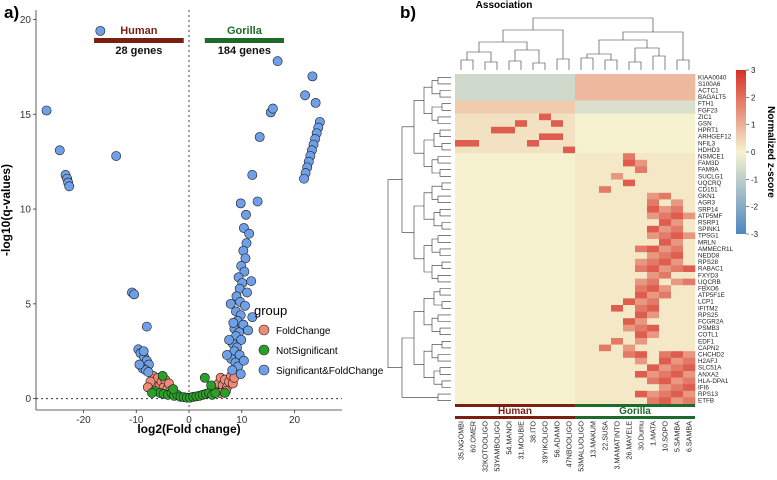  I want to click on colorbar-ticks: 3 2 1 0 -1 -2 -3, so click(752, 152).